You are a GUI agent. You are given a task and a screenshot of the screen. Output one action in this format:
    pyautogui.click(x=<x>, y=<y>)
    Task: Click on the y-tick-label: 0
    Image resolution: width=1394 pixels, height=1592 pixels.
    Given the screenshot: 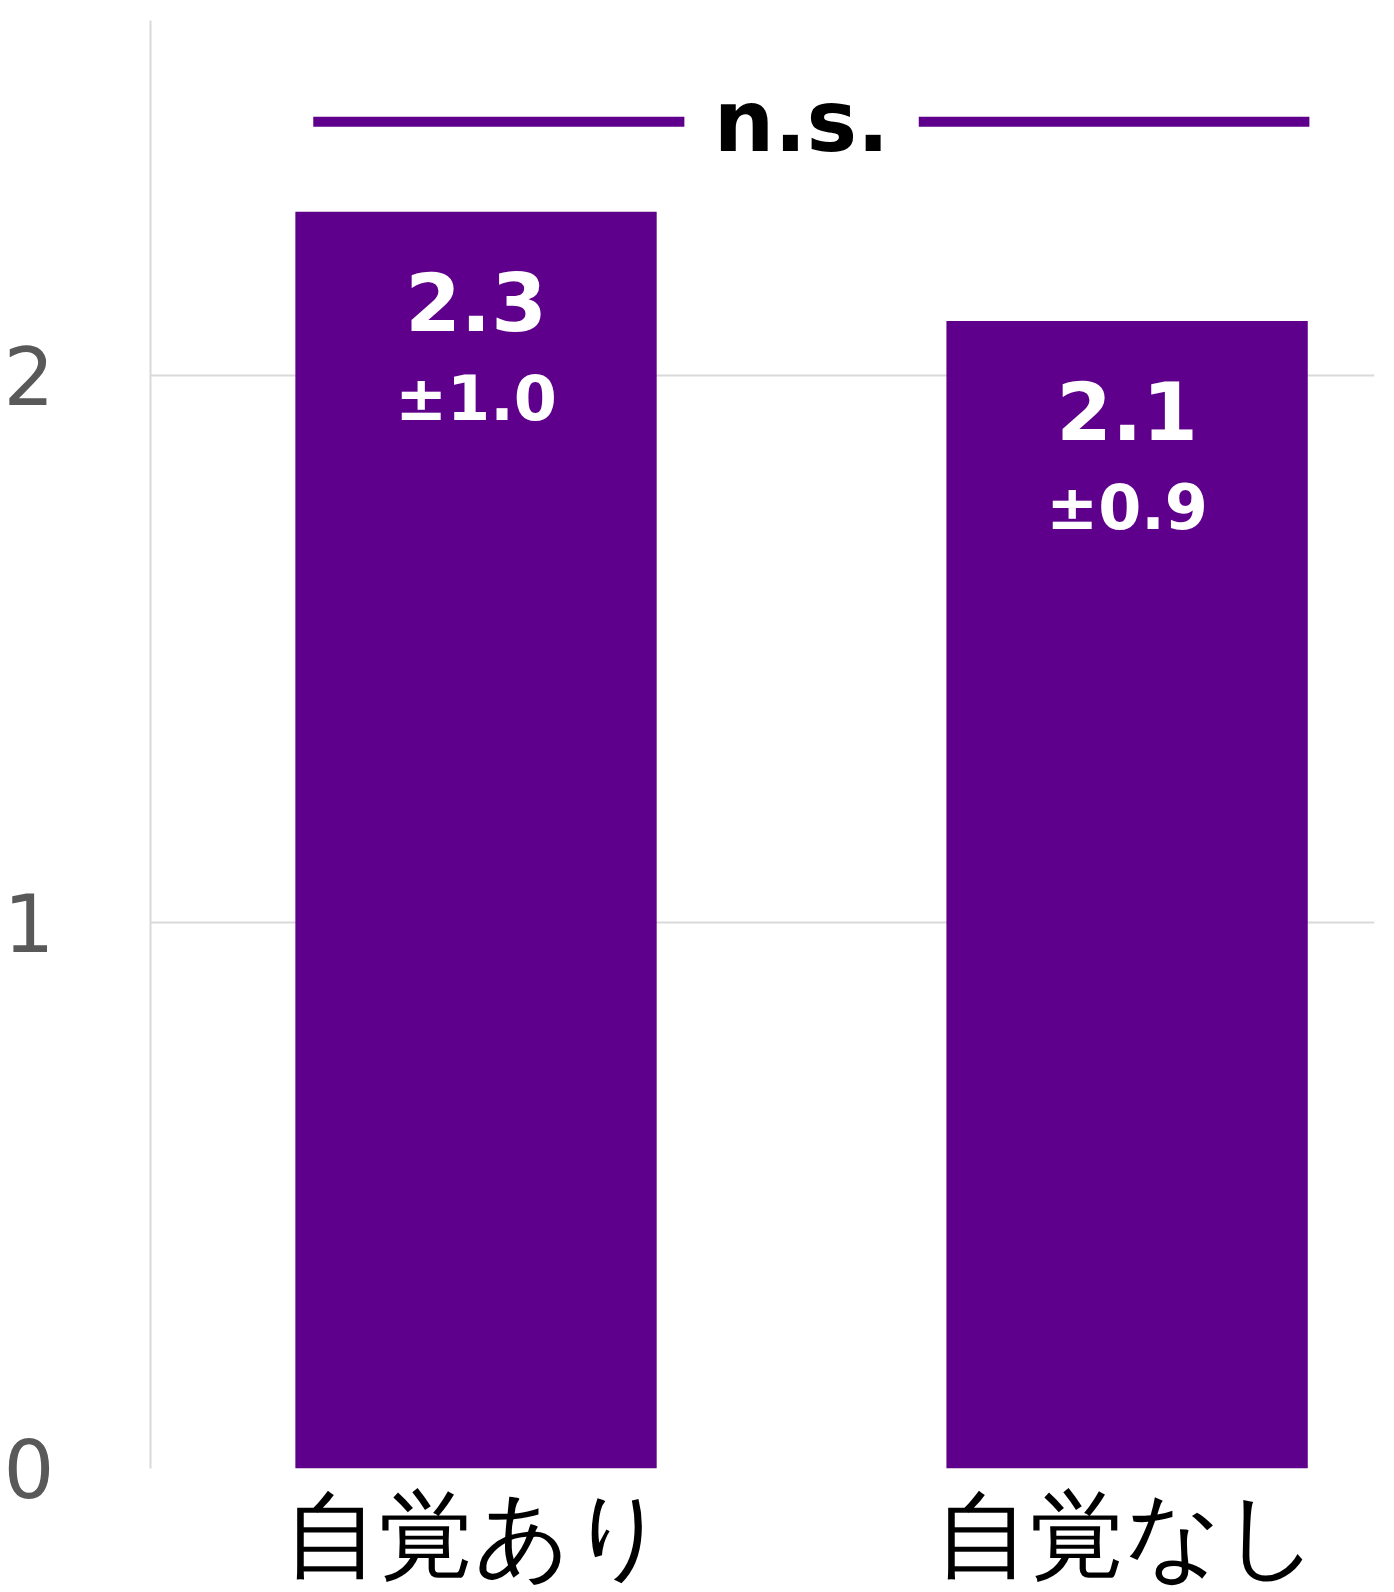 What is the action you would take?
    pyautogui.click(x=29, y=1470)
    